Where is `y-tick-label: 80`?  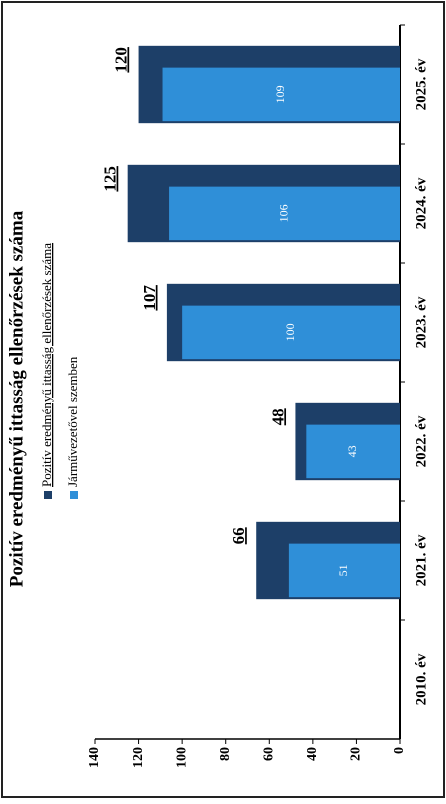
y-tick-label: 80 is located at coordinates (225, 754).